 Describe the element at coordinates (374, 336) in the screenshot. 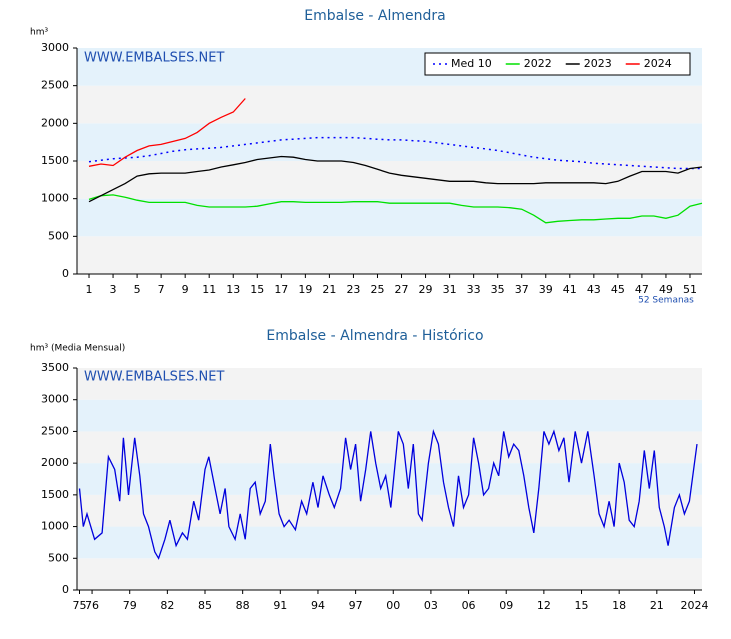

I see `chart-title: Embalse - Almendra - Histórico` at that location.